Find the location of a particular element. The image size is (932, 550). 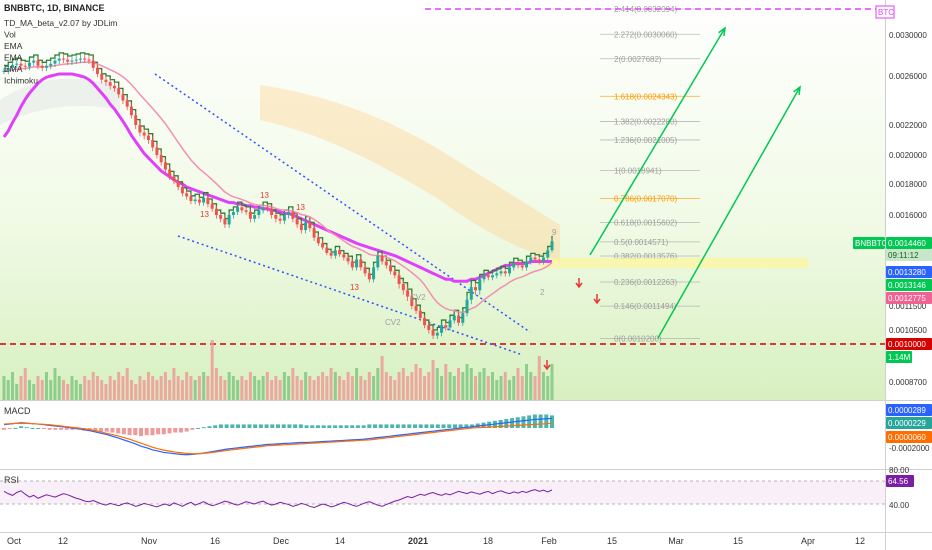

fib-level-label: 2.272(0.0030060) is located at coordinates (646, 34).